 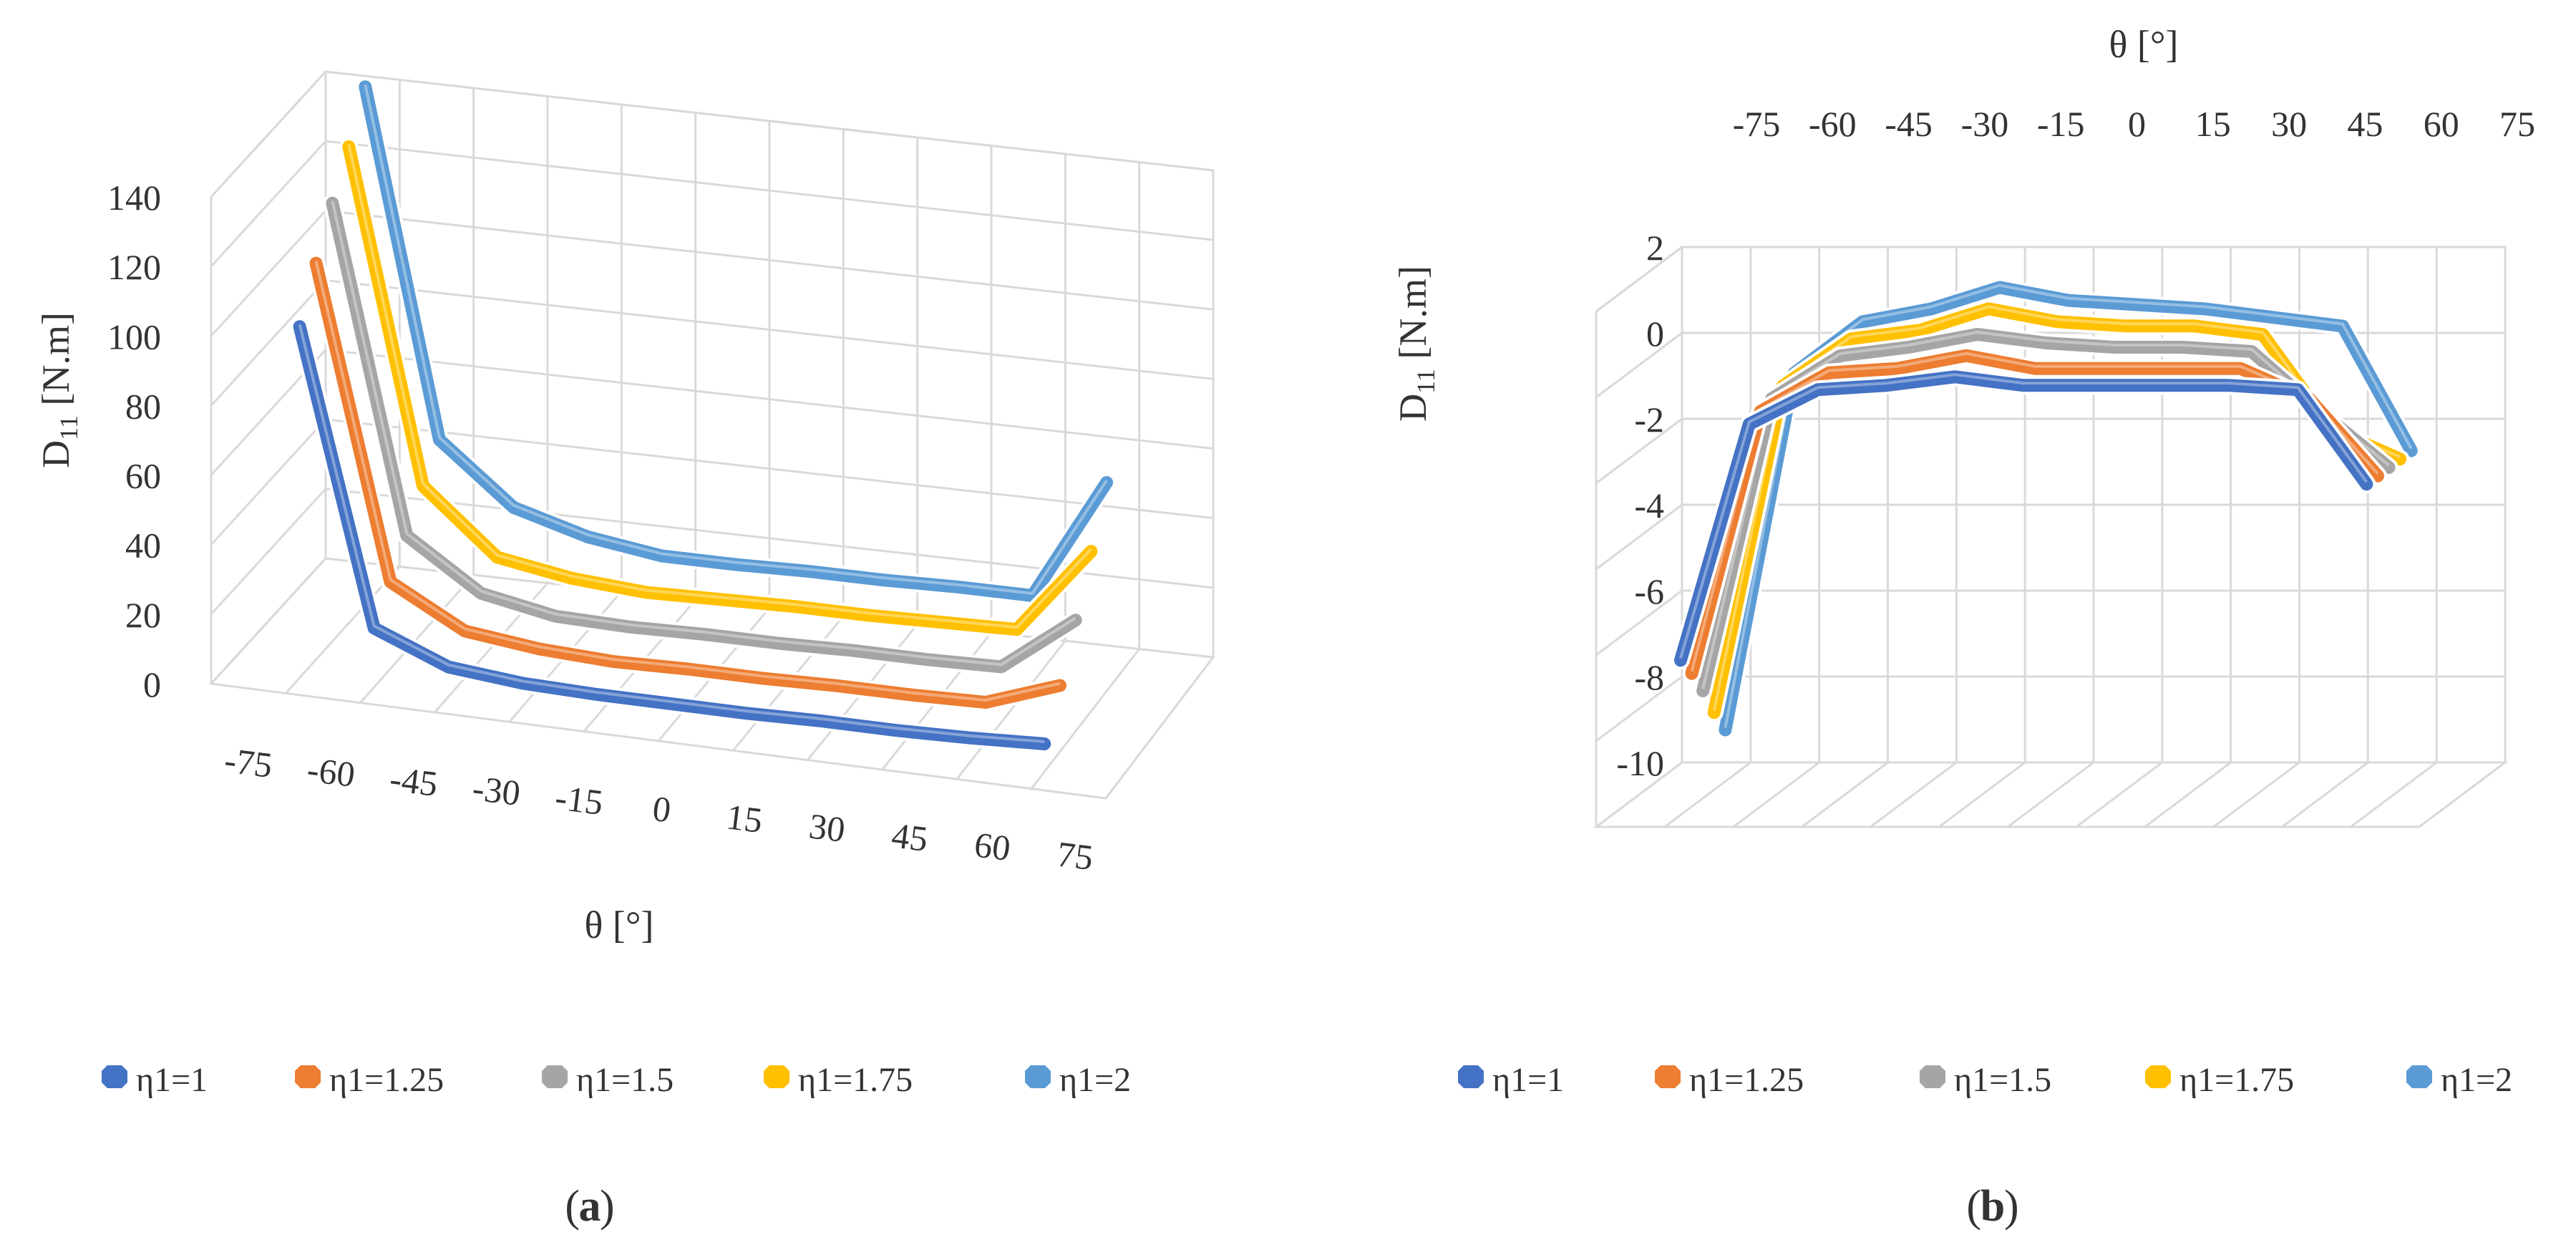 What do you see at coordinates (1095, 1080) in the screenshot?
I see `legend-entry: η1=2` at bounding box center [1095, 1080].